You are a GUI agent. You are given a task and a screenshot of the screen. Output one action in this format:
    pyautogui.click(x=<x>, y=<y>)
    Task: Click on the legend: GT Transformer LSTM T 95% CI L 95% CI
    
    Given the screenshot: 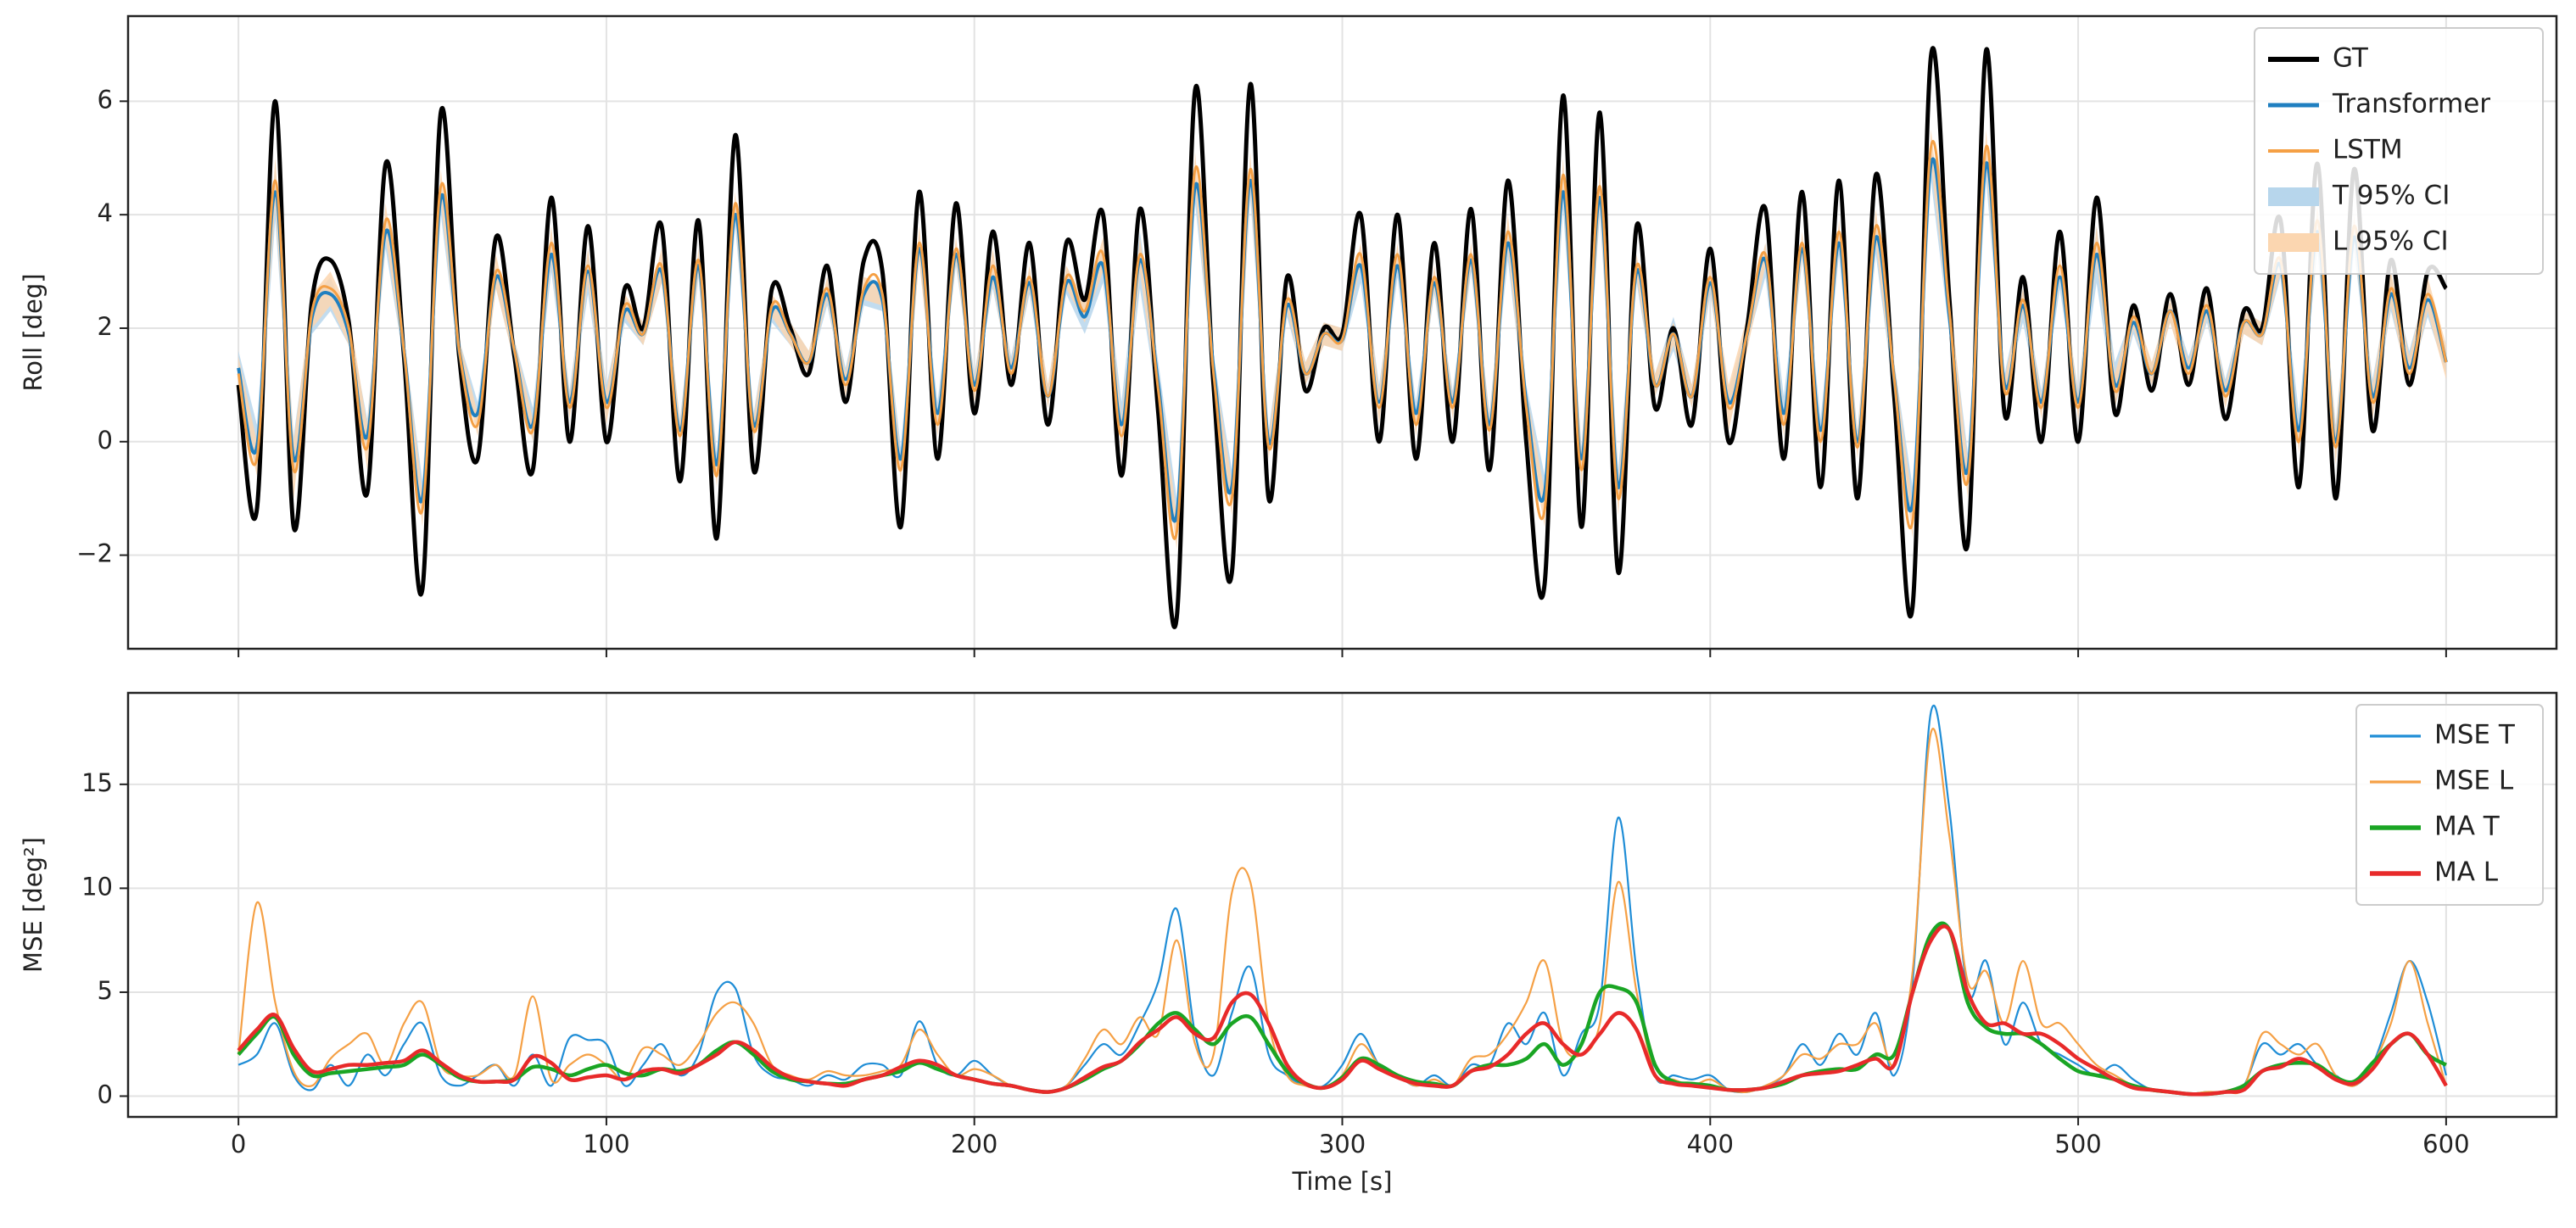 What is the action you would take?
    pyautogui.click(x=2399, y=151)
    